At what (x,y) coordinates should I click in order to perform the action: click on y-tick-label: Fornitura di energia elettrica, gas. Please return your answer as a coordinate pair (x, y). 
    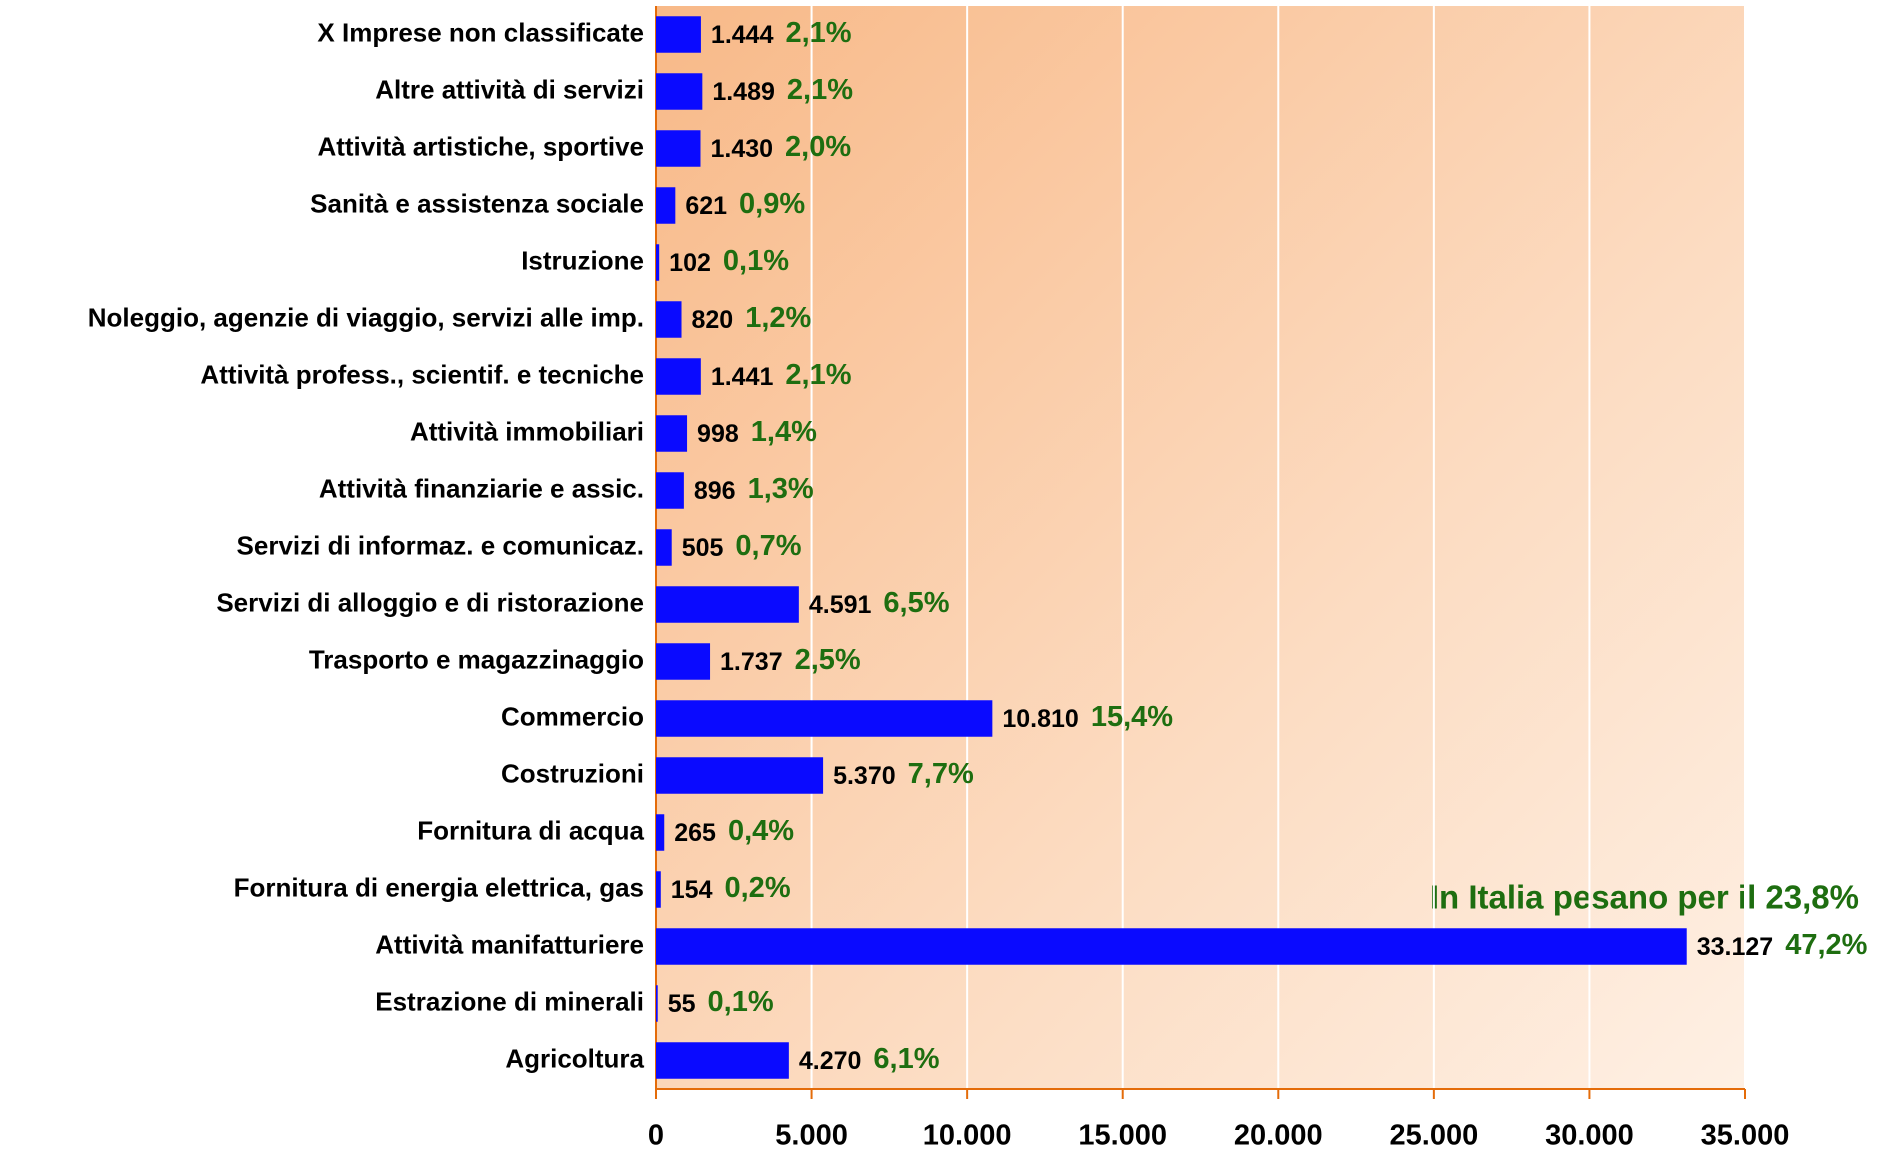
    Looking at the image, I should click on (439, 887).